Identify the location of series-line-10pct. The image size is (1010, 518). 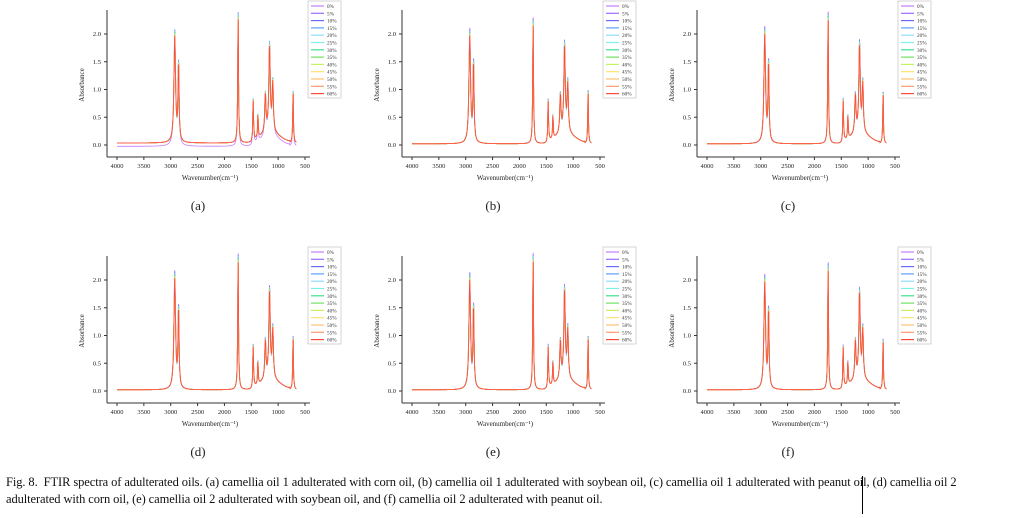
(207, 78).